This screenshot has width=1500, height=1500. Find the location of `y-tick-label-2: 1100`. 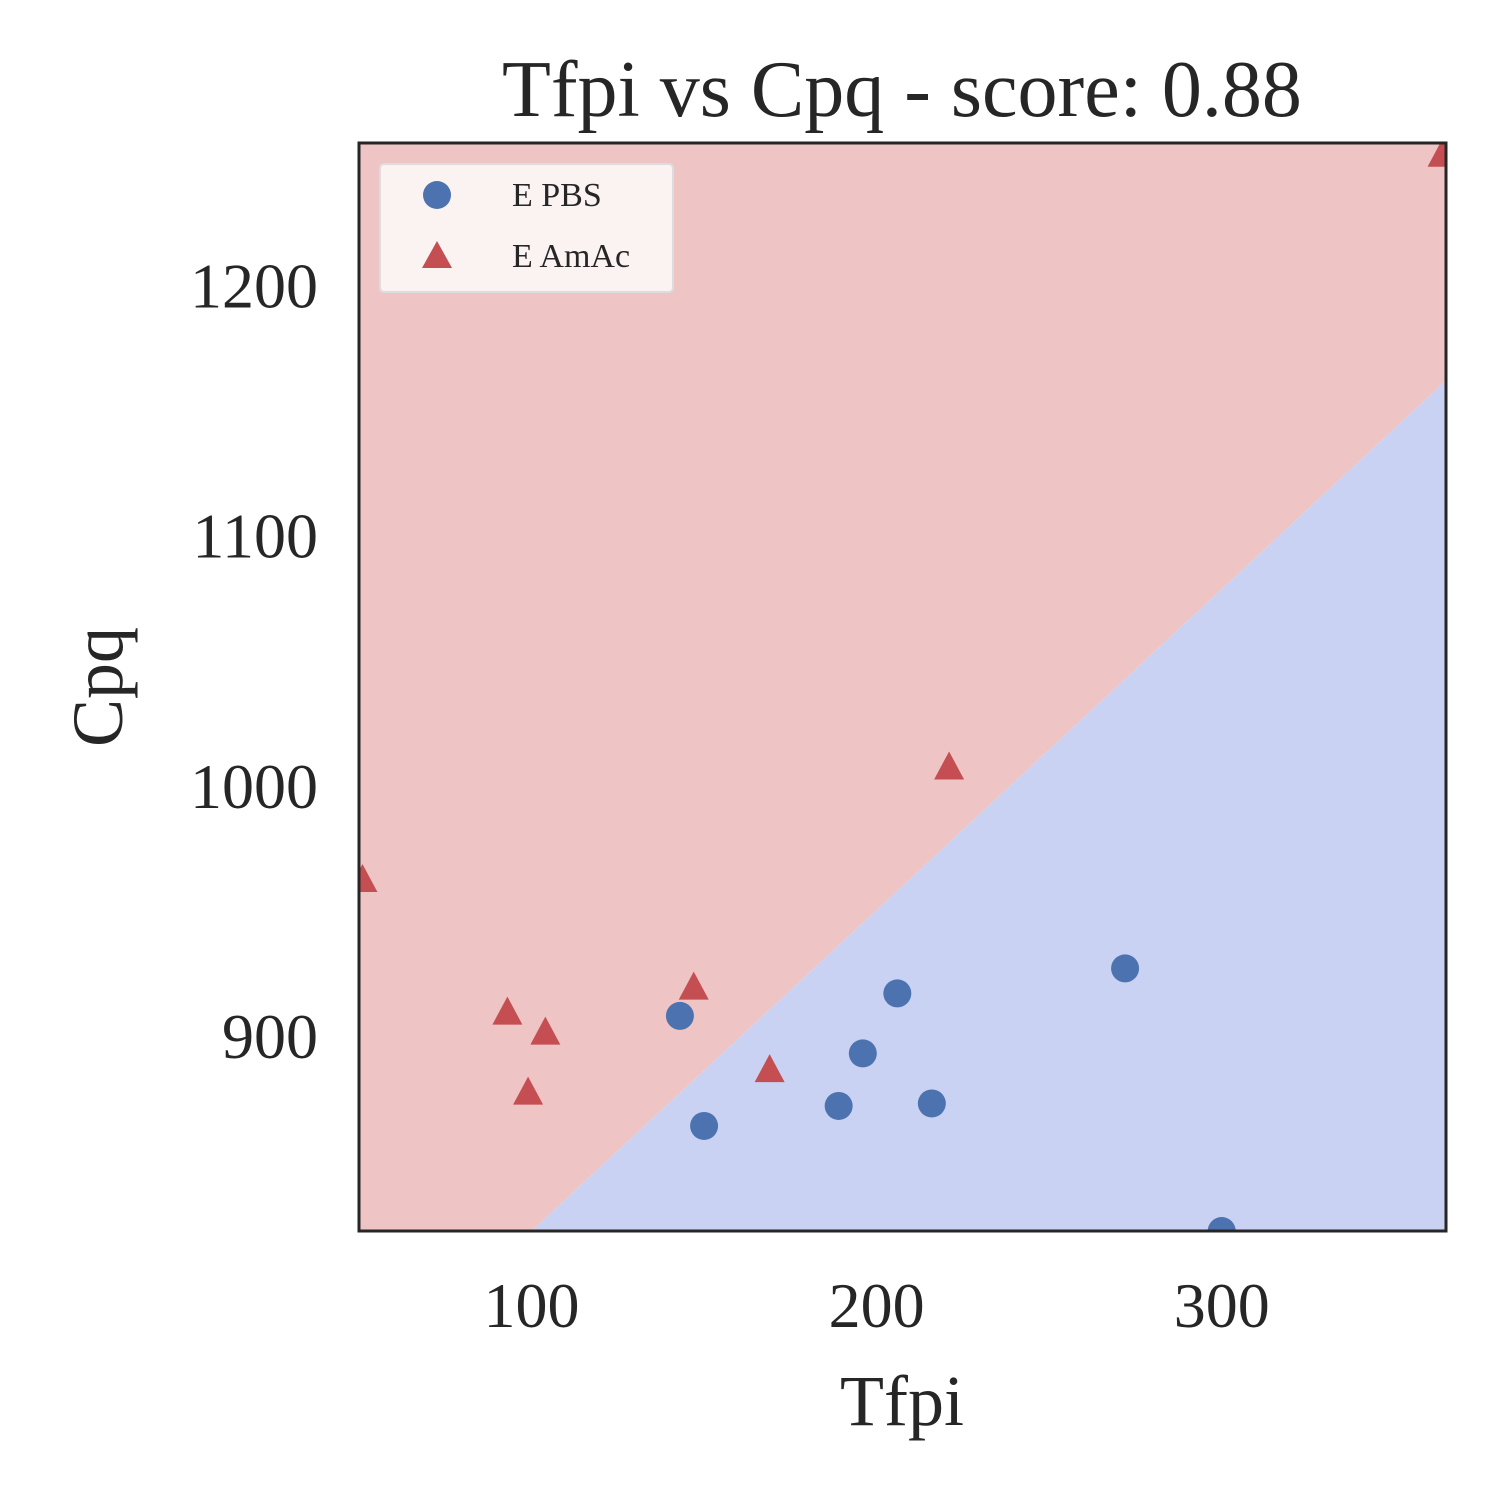

y-tick-label-2: 1100 is located at coordinates (255, 536).